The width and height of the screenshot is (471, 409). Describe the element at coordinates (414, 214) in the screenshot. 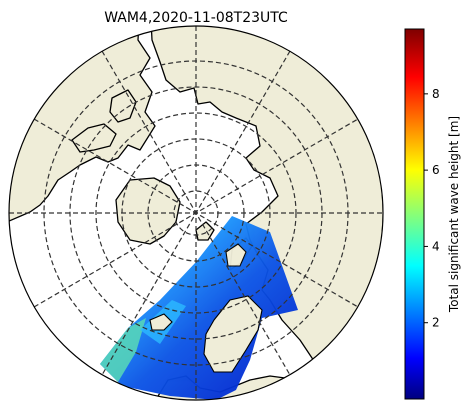

I see `colorbar-gradient` at that location.